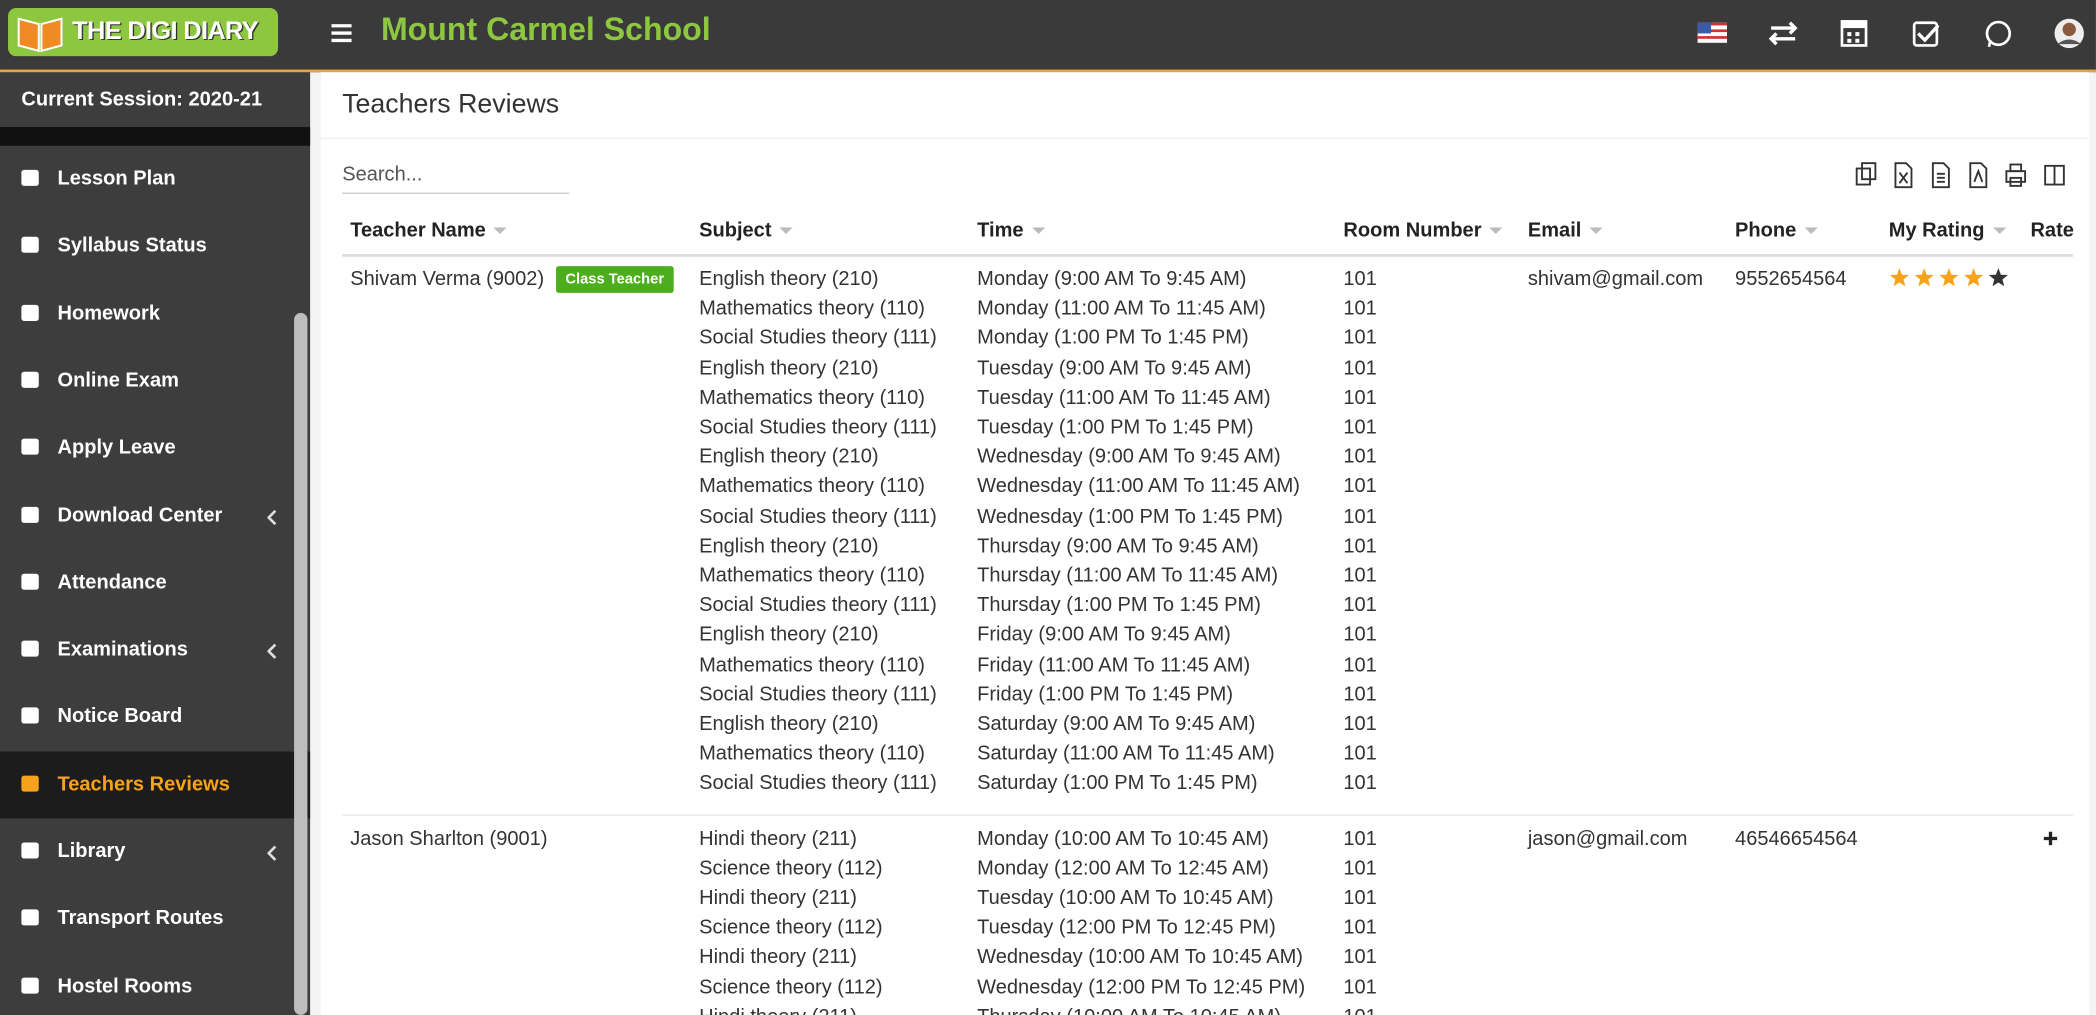 The height and width of the screenshot is (1015, 2096). Describe the element at coordinates (155, 313) in the screenshot. I see `menu-item: Homework` at that location.